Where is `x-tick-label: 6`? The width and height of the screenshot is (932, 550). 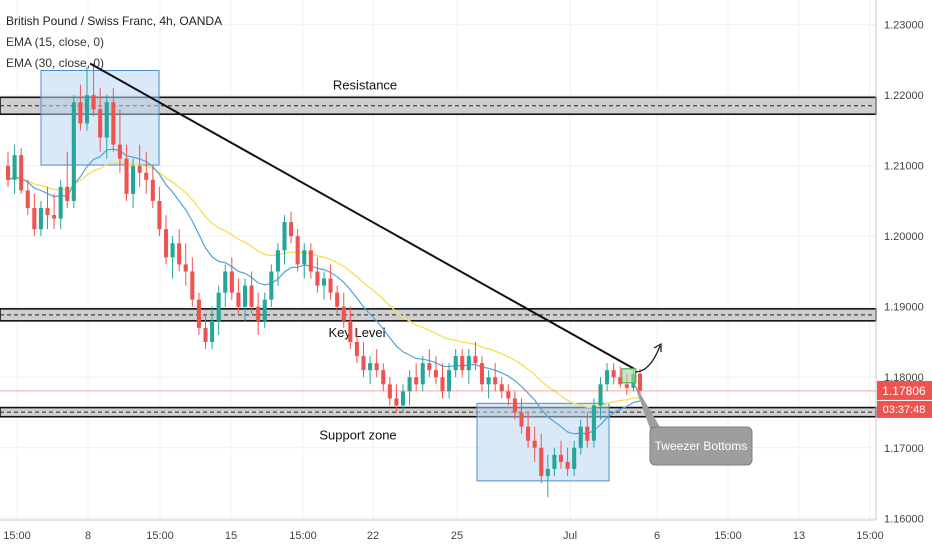 x-tick-label: 6 is located at coordinates (657, 536).